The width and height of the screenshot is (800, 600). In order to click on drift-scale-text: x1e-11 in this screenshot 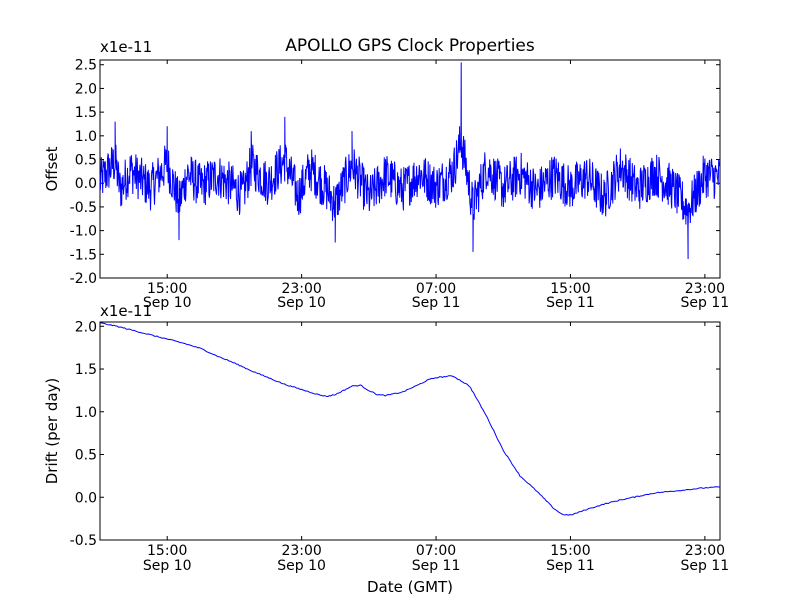, I will do `click(126, 311)`.